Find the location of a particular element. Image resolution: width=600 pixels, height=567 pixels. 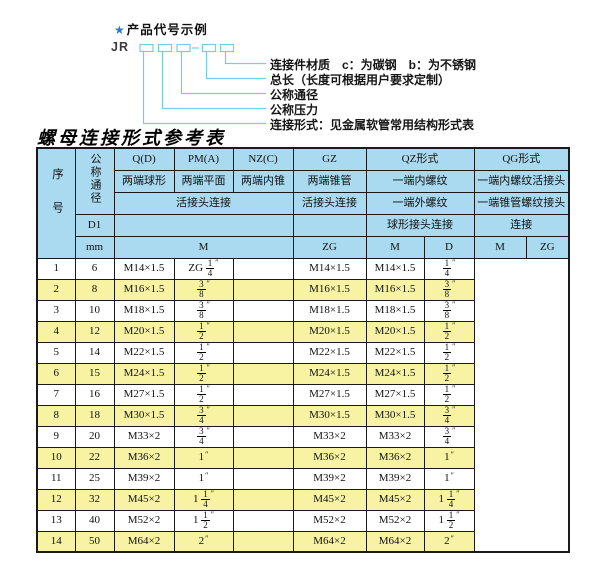

table-cell: M14×1.5 is located at coordinates (329, 268).